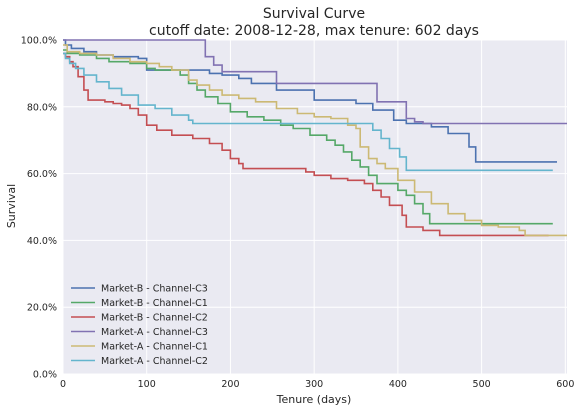  What do you see at coordinates (63, 384) in the screenshot?
I see `x-tick-label: 0` at bounding box center [63, 384].